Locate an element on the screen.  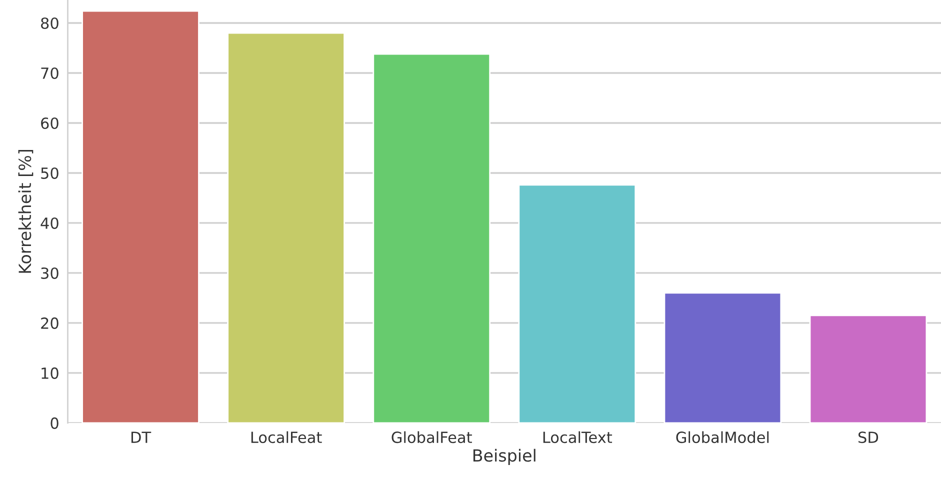
x-tick-label: LocalFeat is located at coordinates (286, 437).